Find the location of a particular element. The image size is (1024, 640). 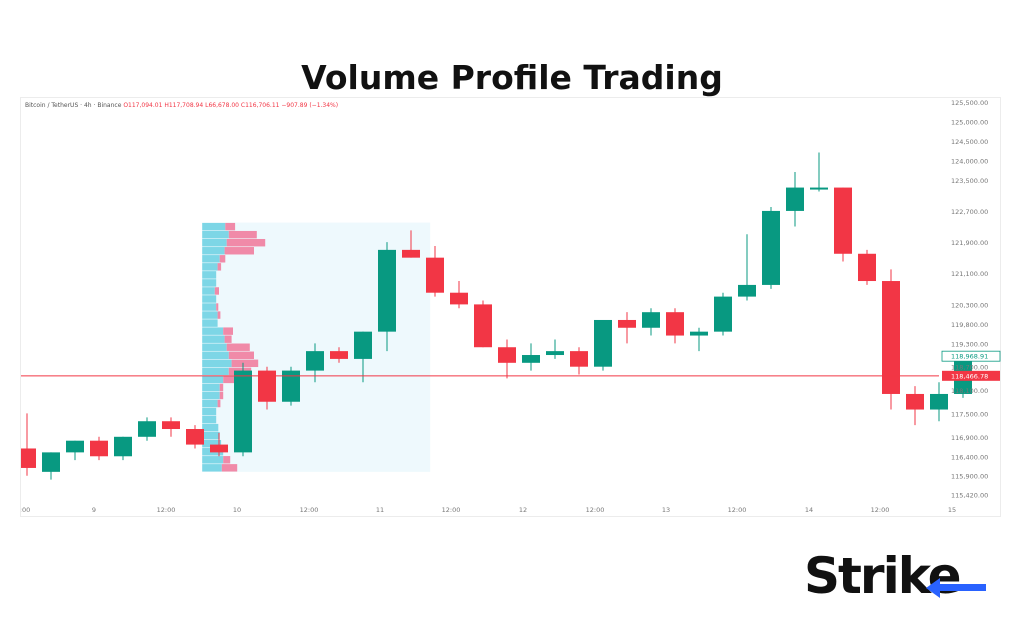

y-axis-tick-label: 118,700.00 is located at coordinates (969, 368).